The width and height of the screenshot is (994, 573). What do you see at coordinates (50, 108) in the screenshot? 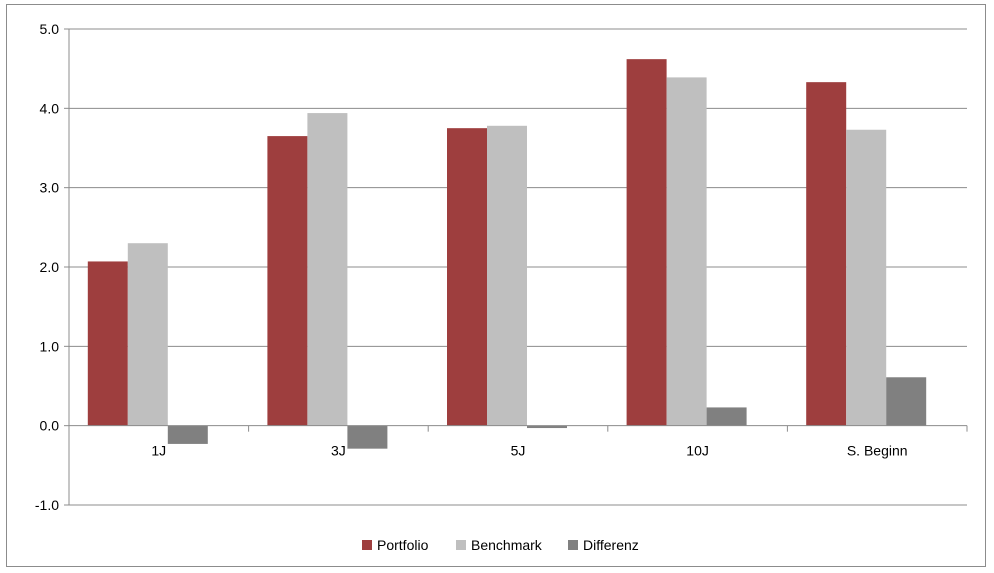
I see `y-tick-label: 4.0` at bounding box center [50, 108].